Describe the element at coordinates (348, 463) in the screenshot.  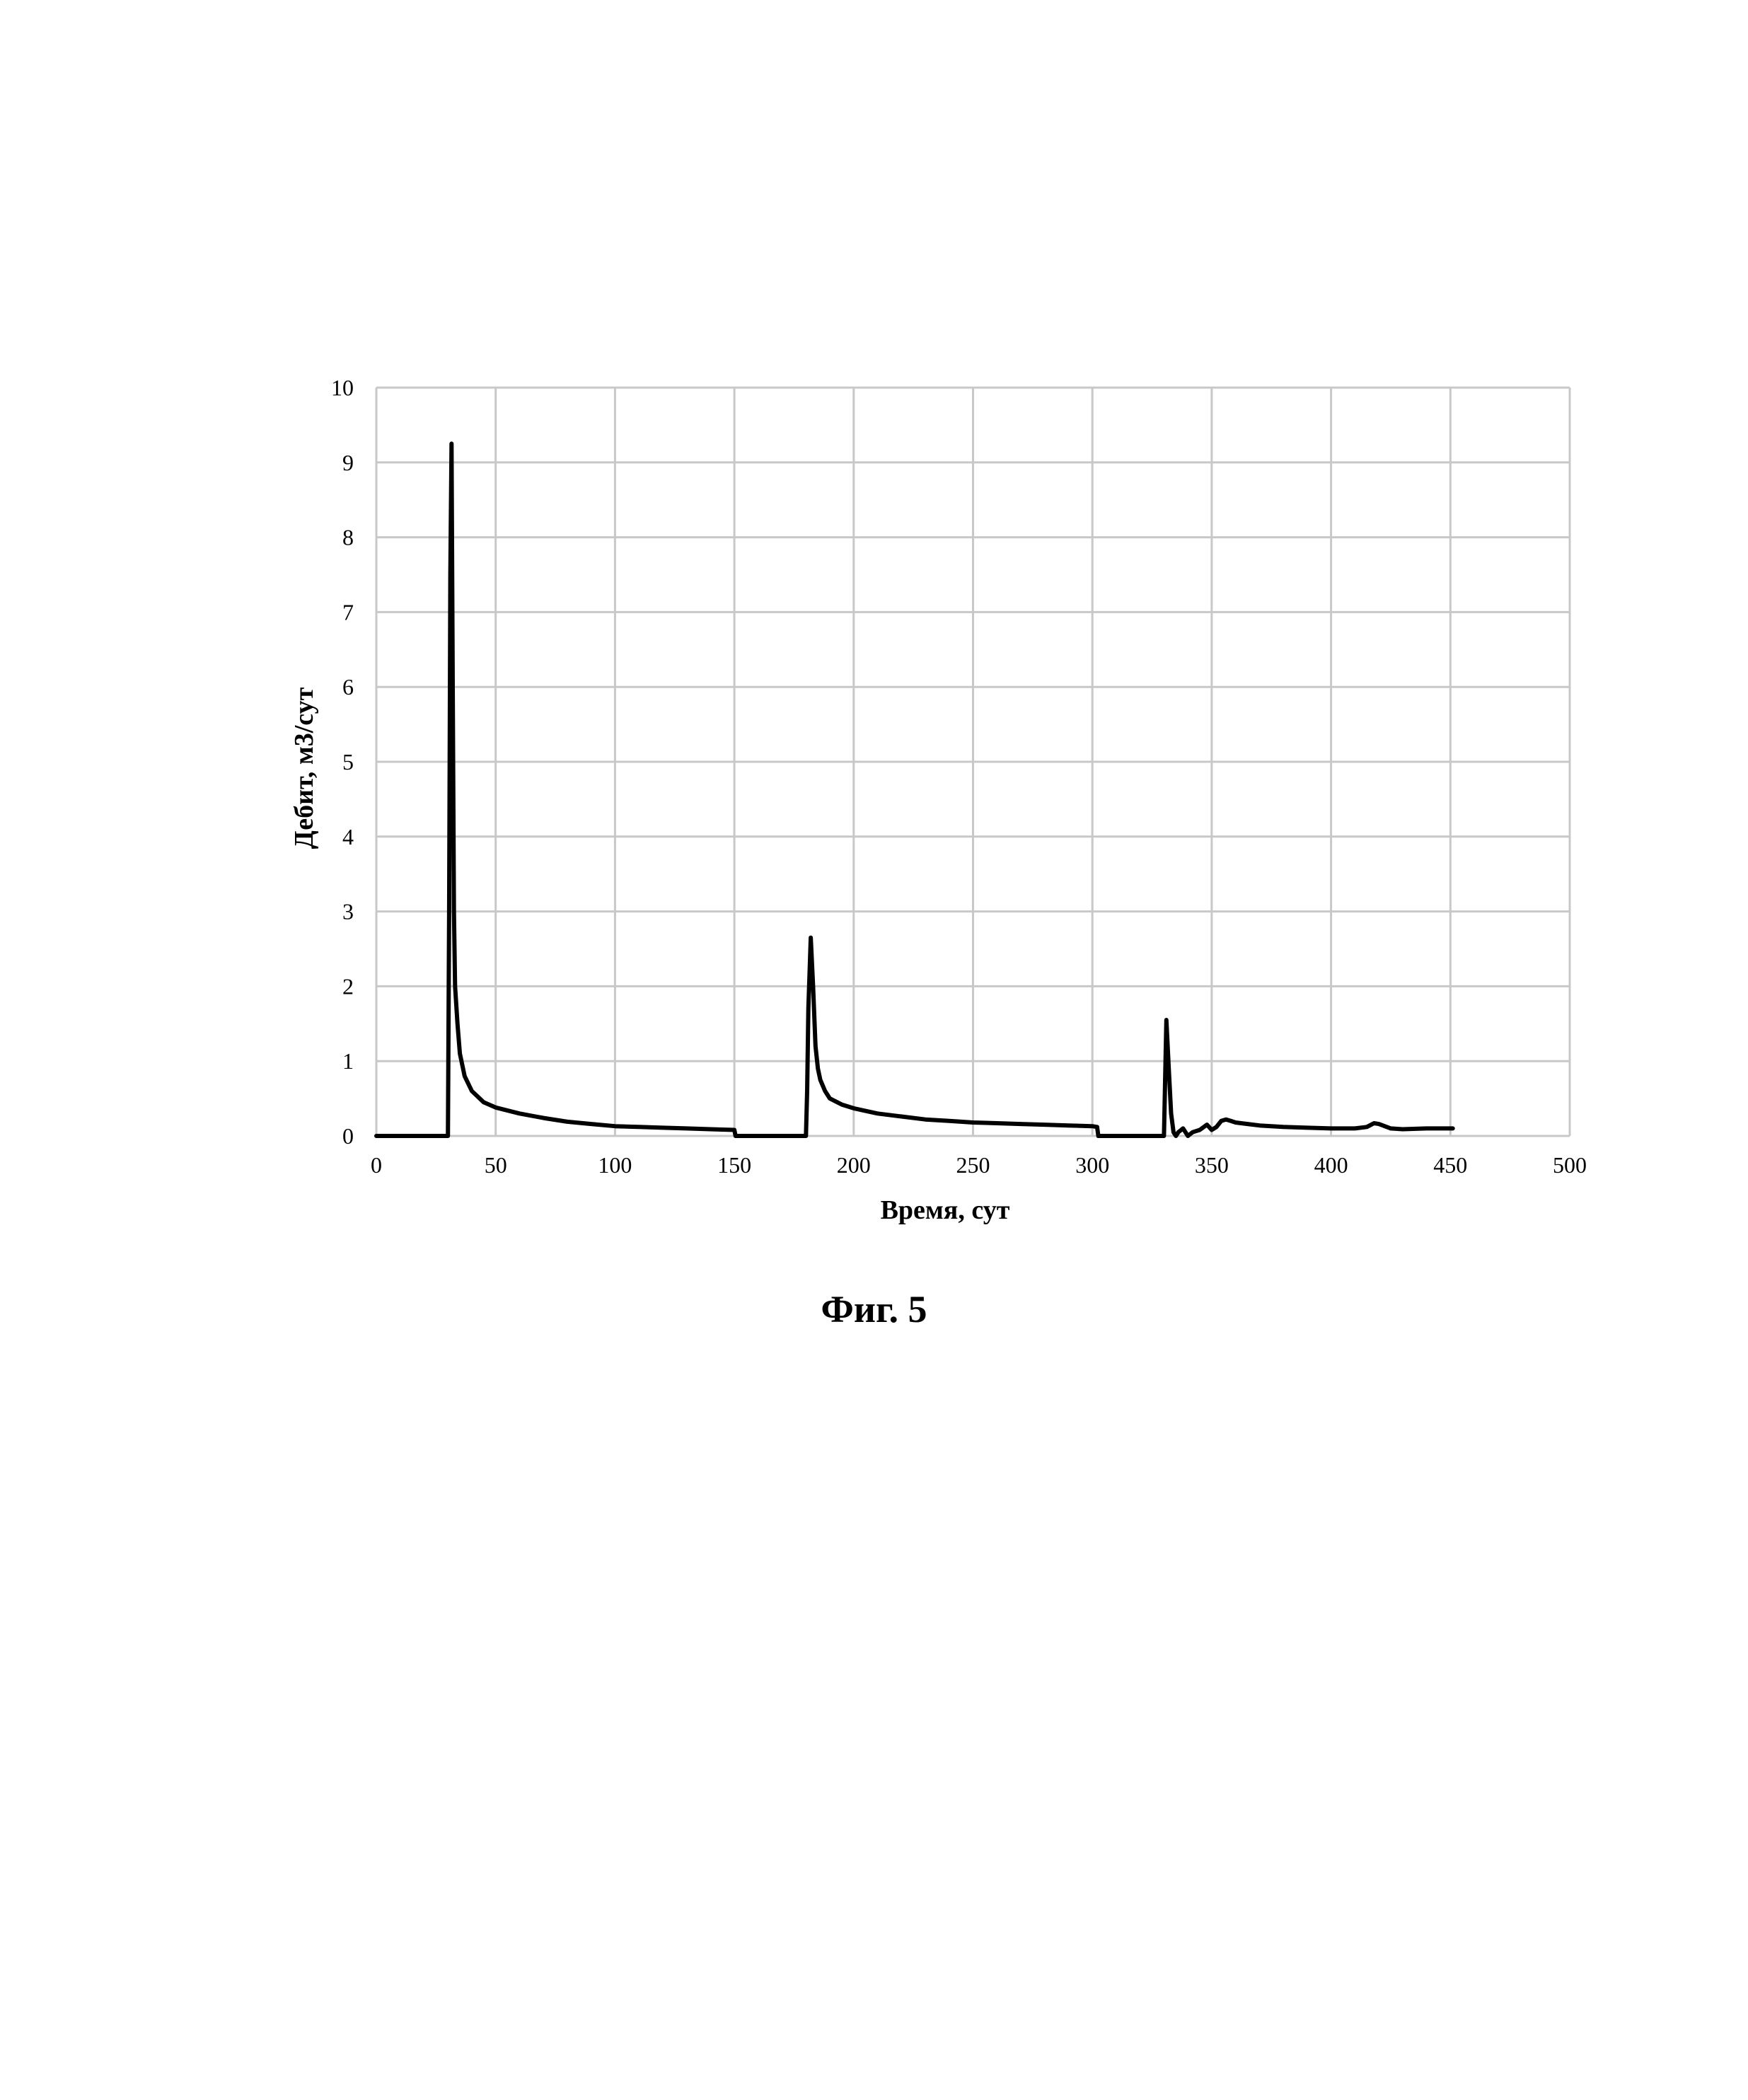
I see `y-tick-label: 9` at that location.